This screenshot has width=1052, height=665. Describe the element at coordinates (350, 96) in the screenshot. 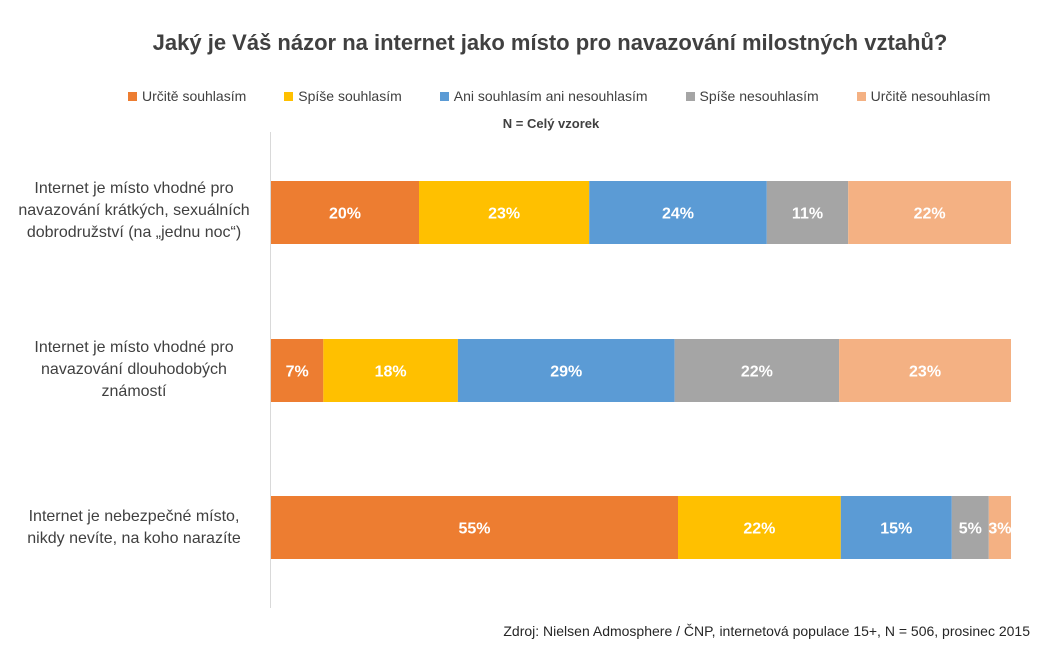

I see `legend-label: Spíše souhlasím` at that location.